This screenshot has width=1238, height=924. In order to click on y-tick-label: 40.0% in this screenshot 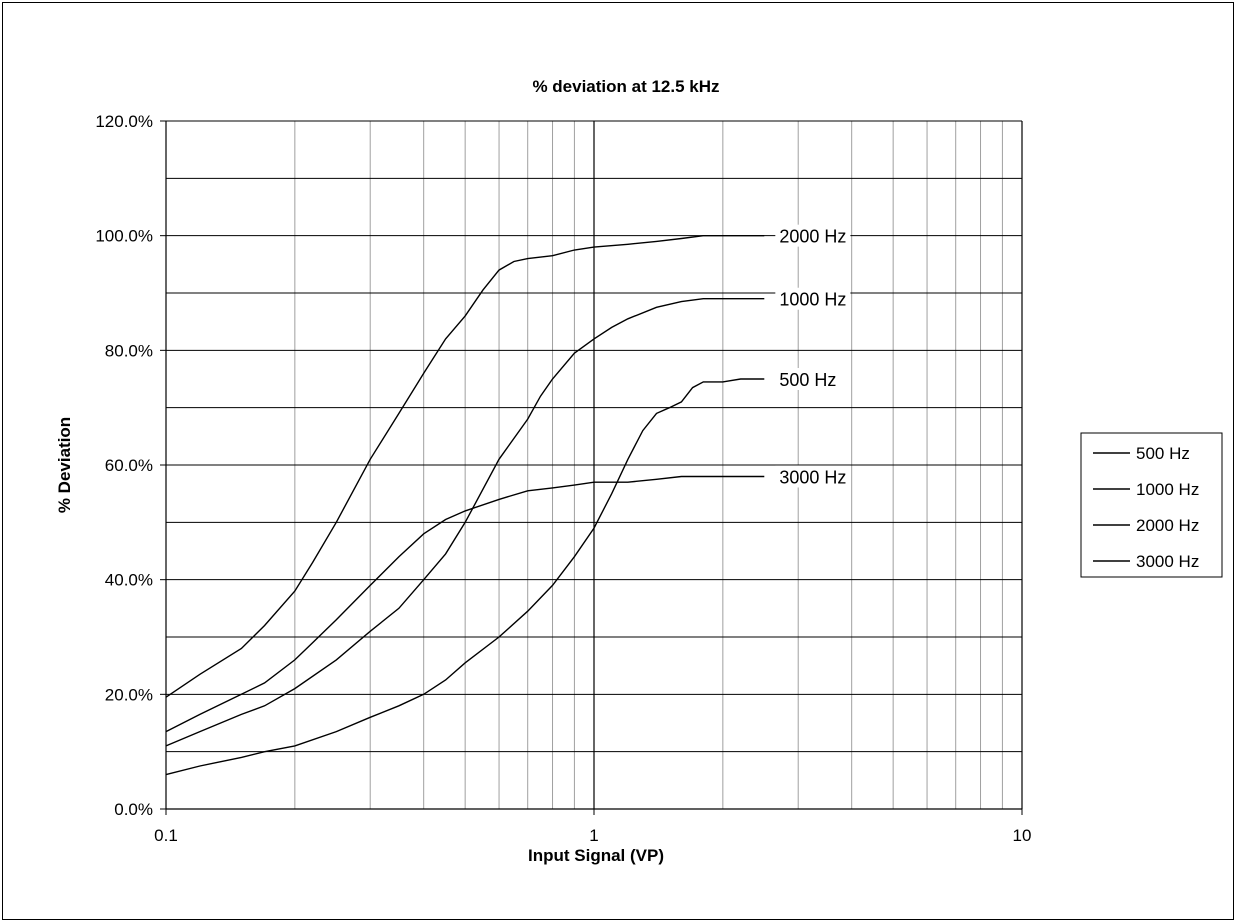, I will do `click(129, 580)`.